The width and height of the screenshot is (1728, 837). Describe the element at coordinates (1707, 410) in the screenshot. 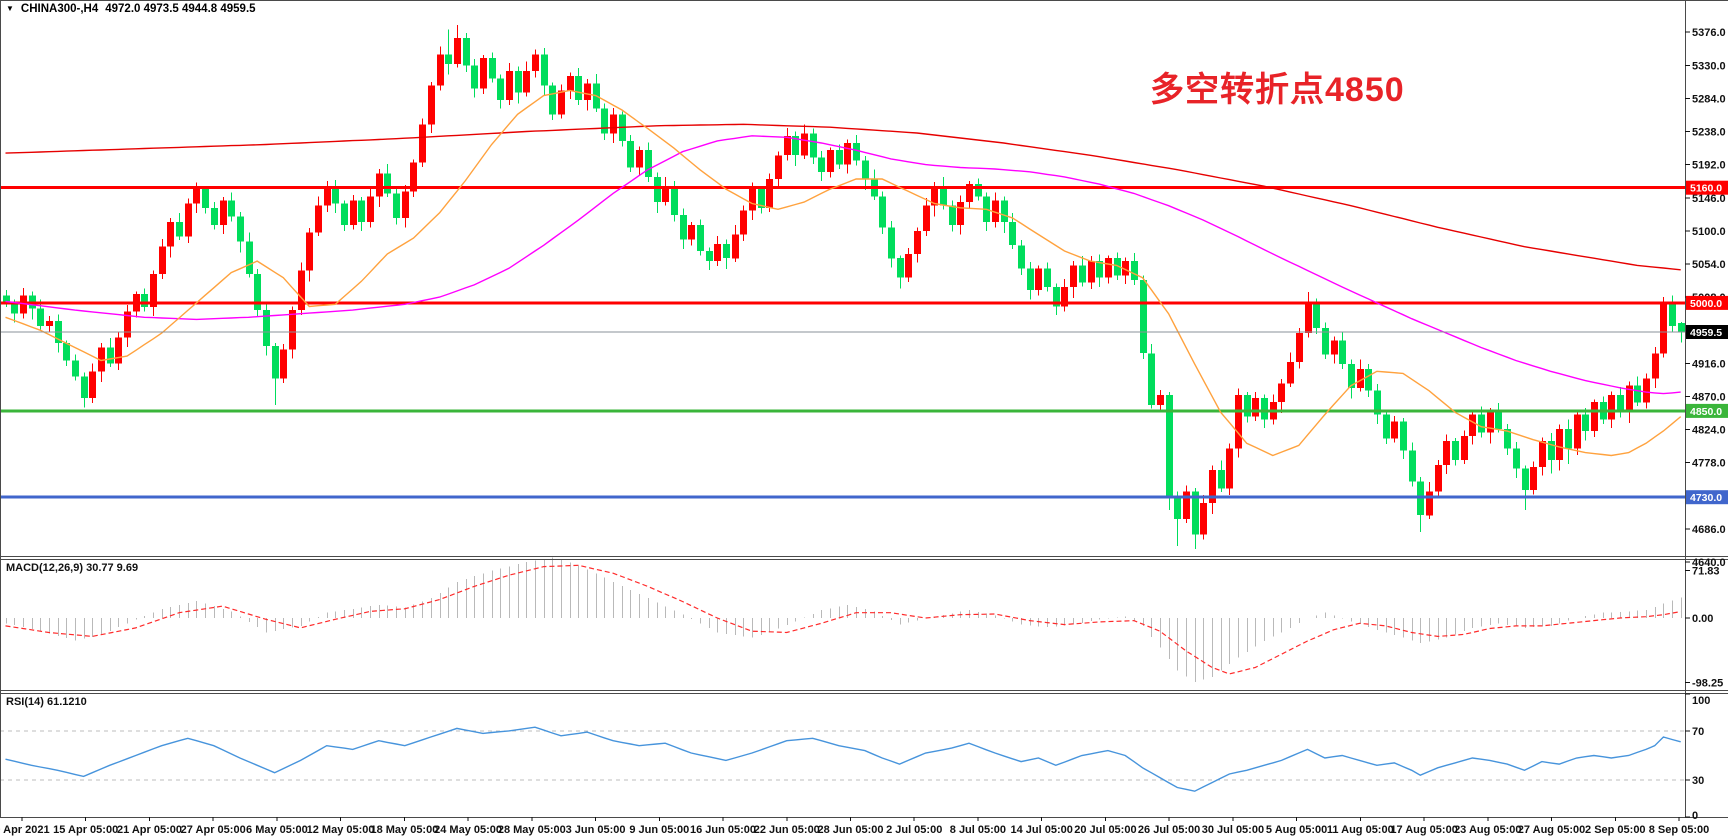

I see `level-badge-4850.0` at that location.